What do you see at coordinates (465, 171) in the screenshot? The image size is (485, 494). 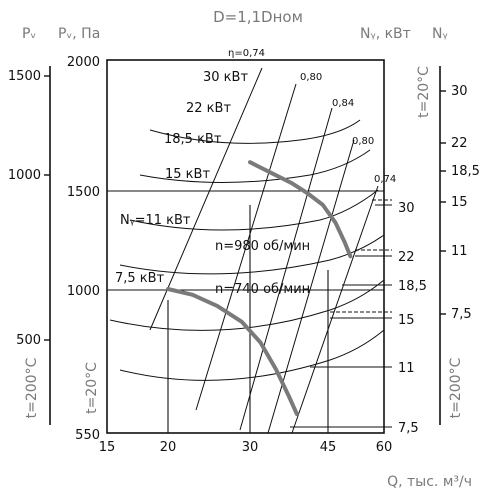 I see `right-outer-tick-label: 18,5` at bounding box center [465, 171].